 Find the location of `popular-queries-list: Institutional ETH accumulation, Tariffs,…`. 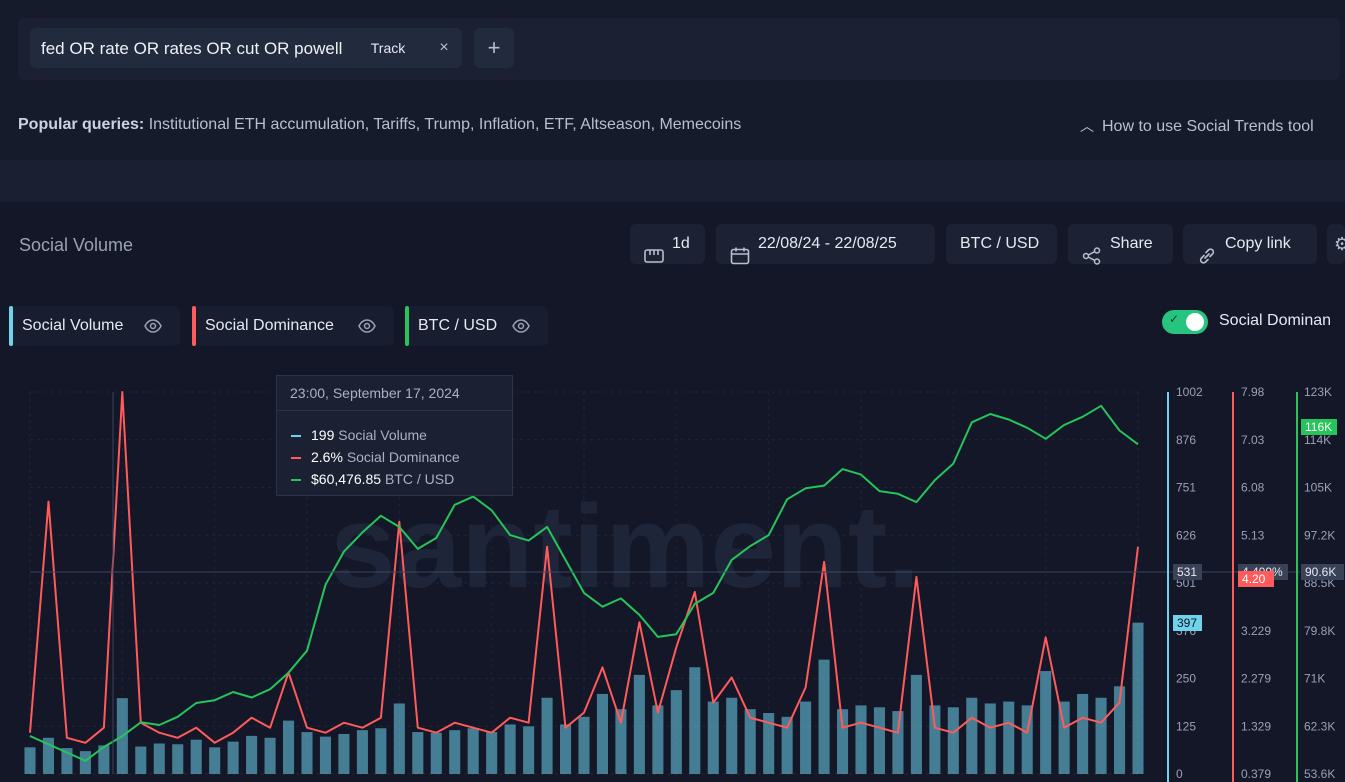

popular-queries-list: Institutional ETH accumulation, Tariffs,… is located at coordinates (445, 124).